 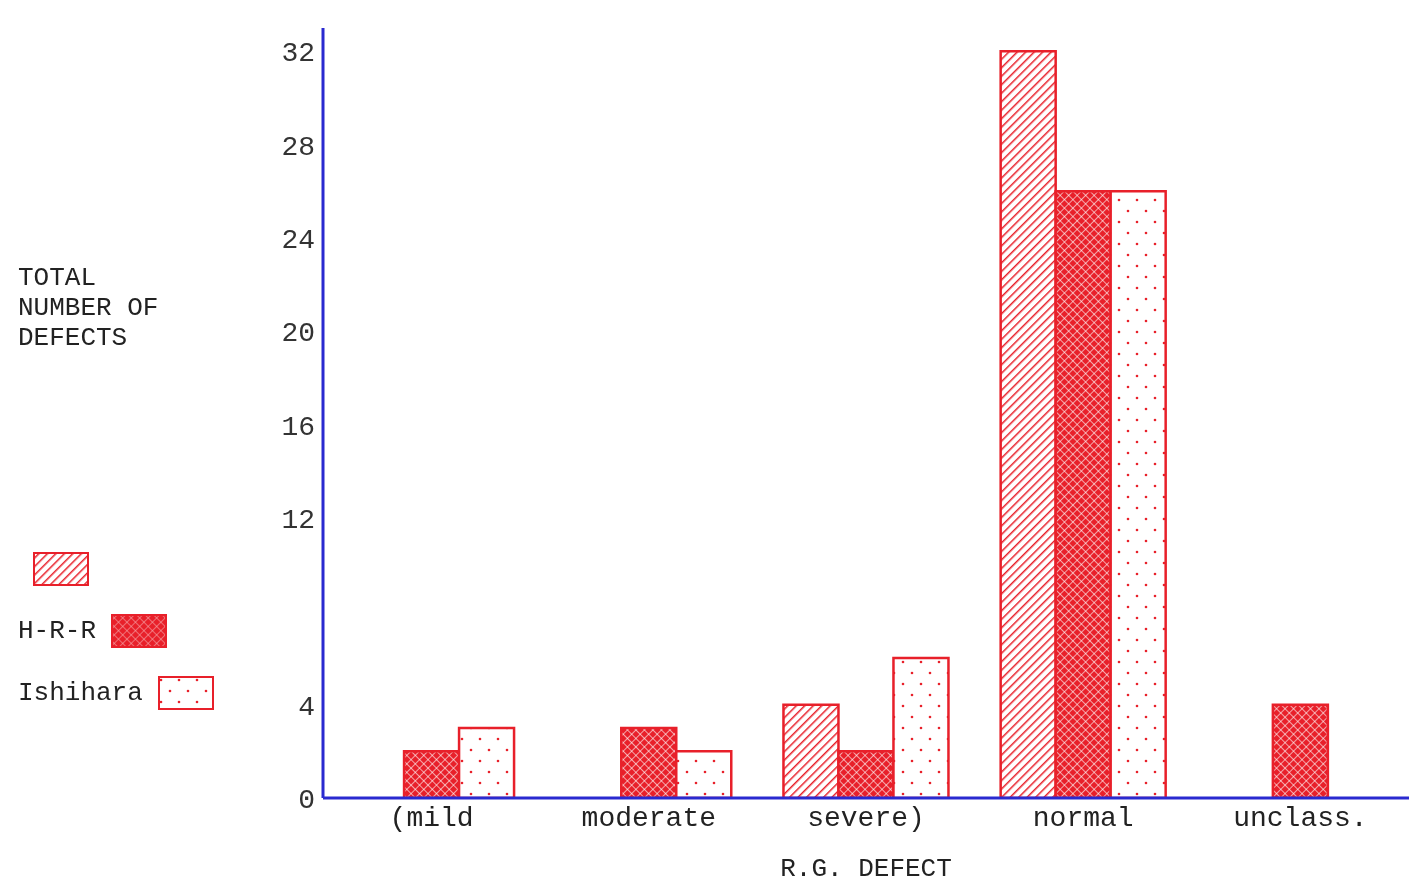 What do you see at coordinates (1300, 750) in the screenshot?
I see `bar` at bounding box center [1300, 750].